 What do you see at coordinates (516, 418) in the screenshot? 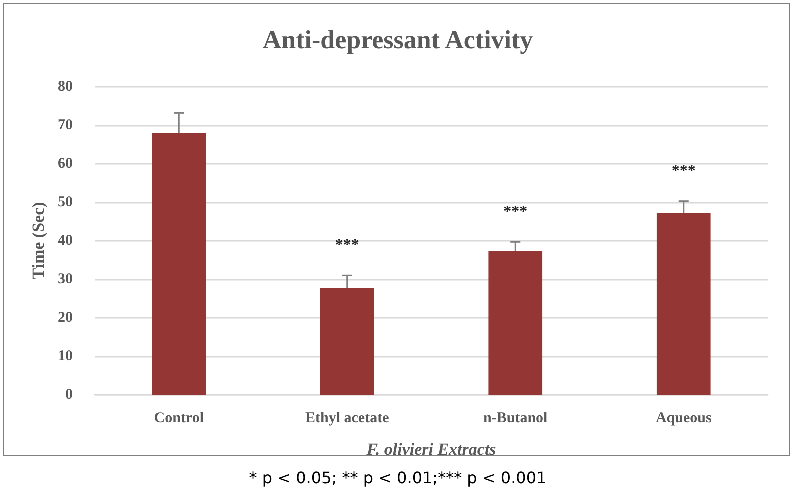
I see `x-tick-label: n-Butanol` at bounding box center [516, 418].